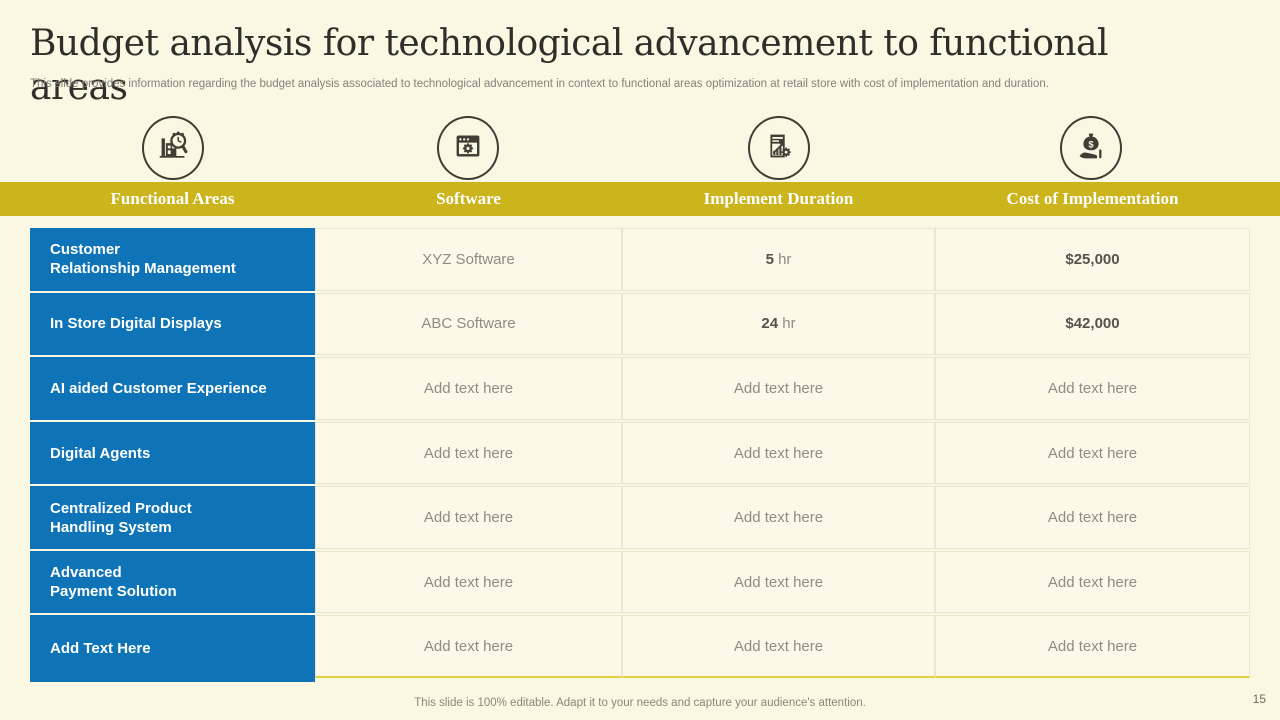 This screenshot has height=720, width=1280. I want to click on duration-cell: 24 hr, so click(778, 324).